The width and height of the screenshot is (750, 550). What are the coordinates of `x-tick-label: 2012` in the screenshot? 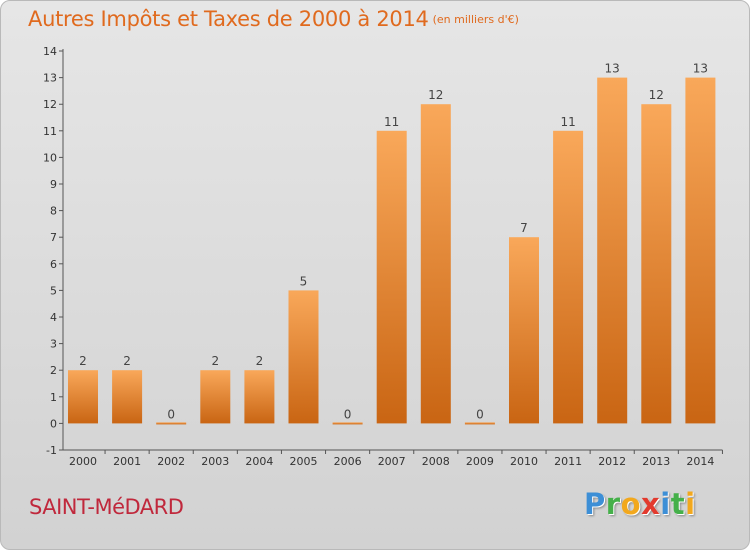 It's located at (612, 461).